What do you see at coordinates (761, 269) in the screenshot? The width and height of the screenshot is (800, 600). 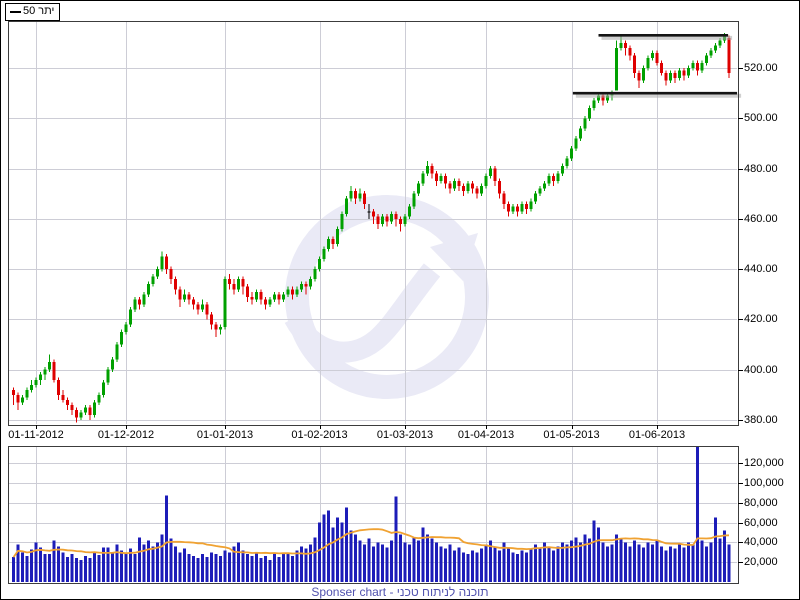 I see `price-tick-label: 440.00` at bounding box center [761, 269].